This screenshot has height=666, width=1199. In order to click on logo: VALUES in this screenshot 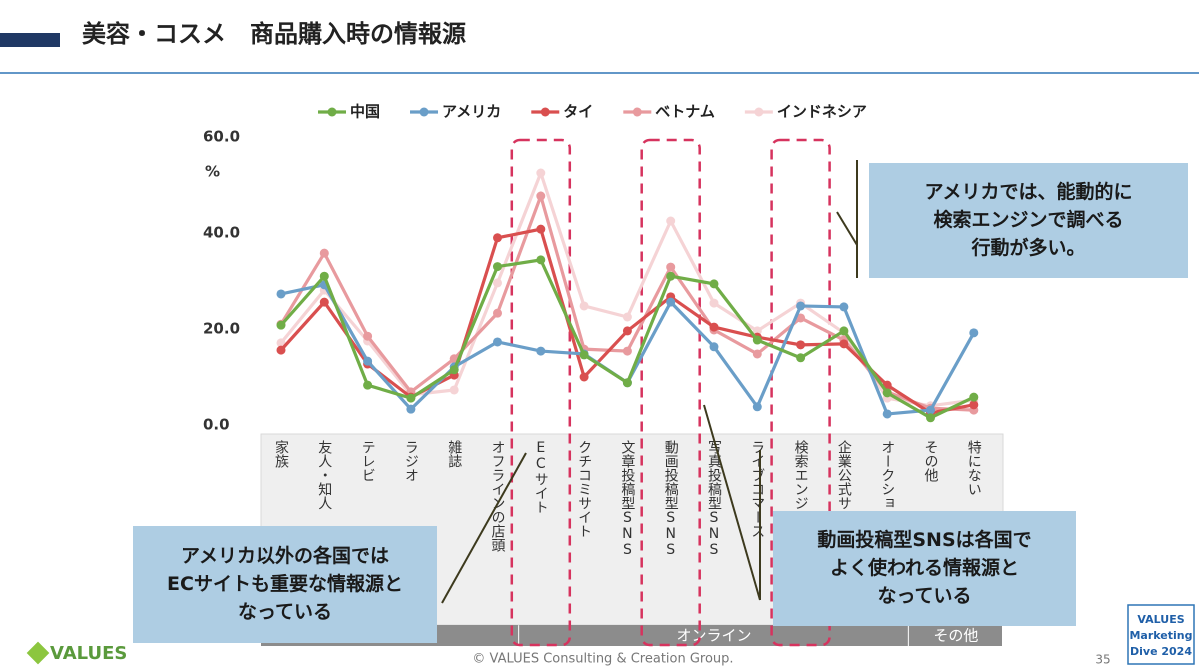, I will do `click(88, 653)`.